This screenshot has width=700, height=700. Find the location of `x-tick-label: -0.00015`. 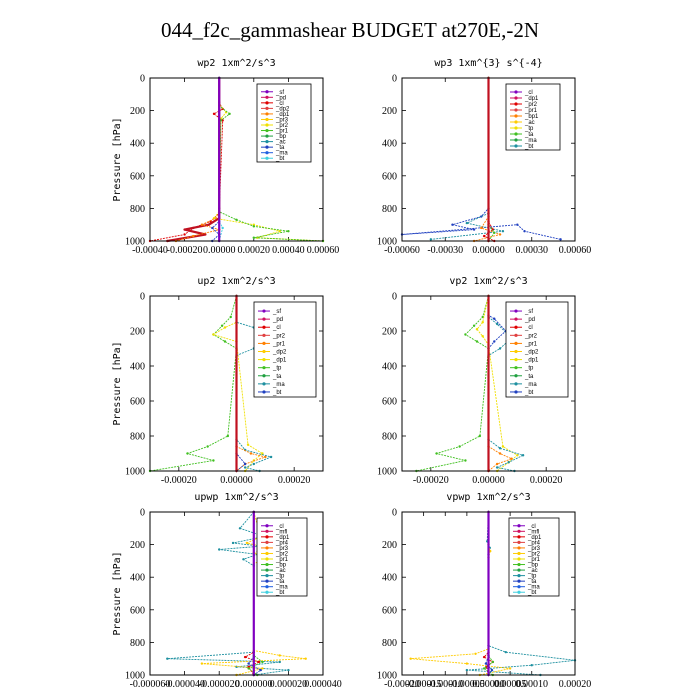

x-tick-label: -0.00015 is located at coordinates (424, 684).